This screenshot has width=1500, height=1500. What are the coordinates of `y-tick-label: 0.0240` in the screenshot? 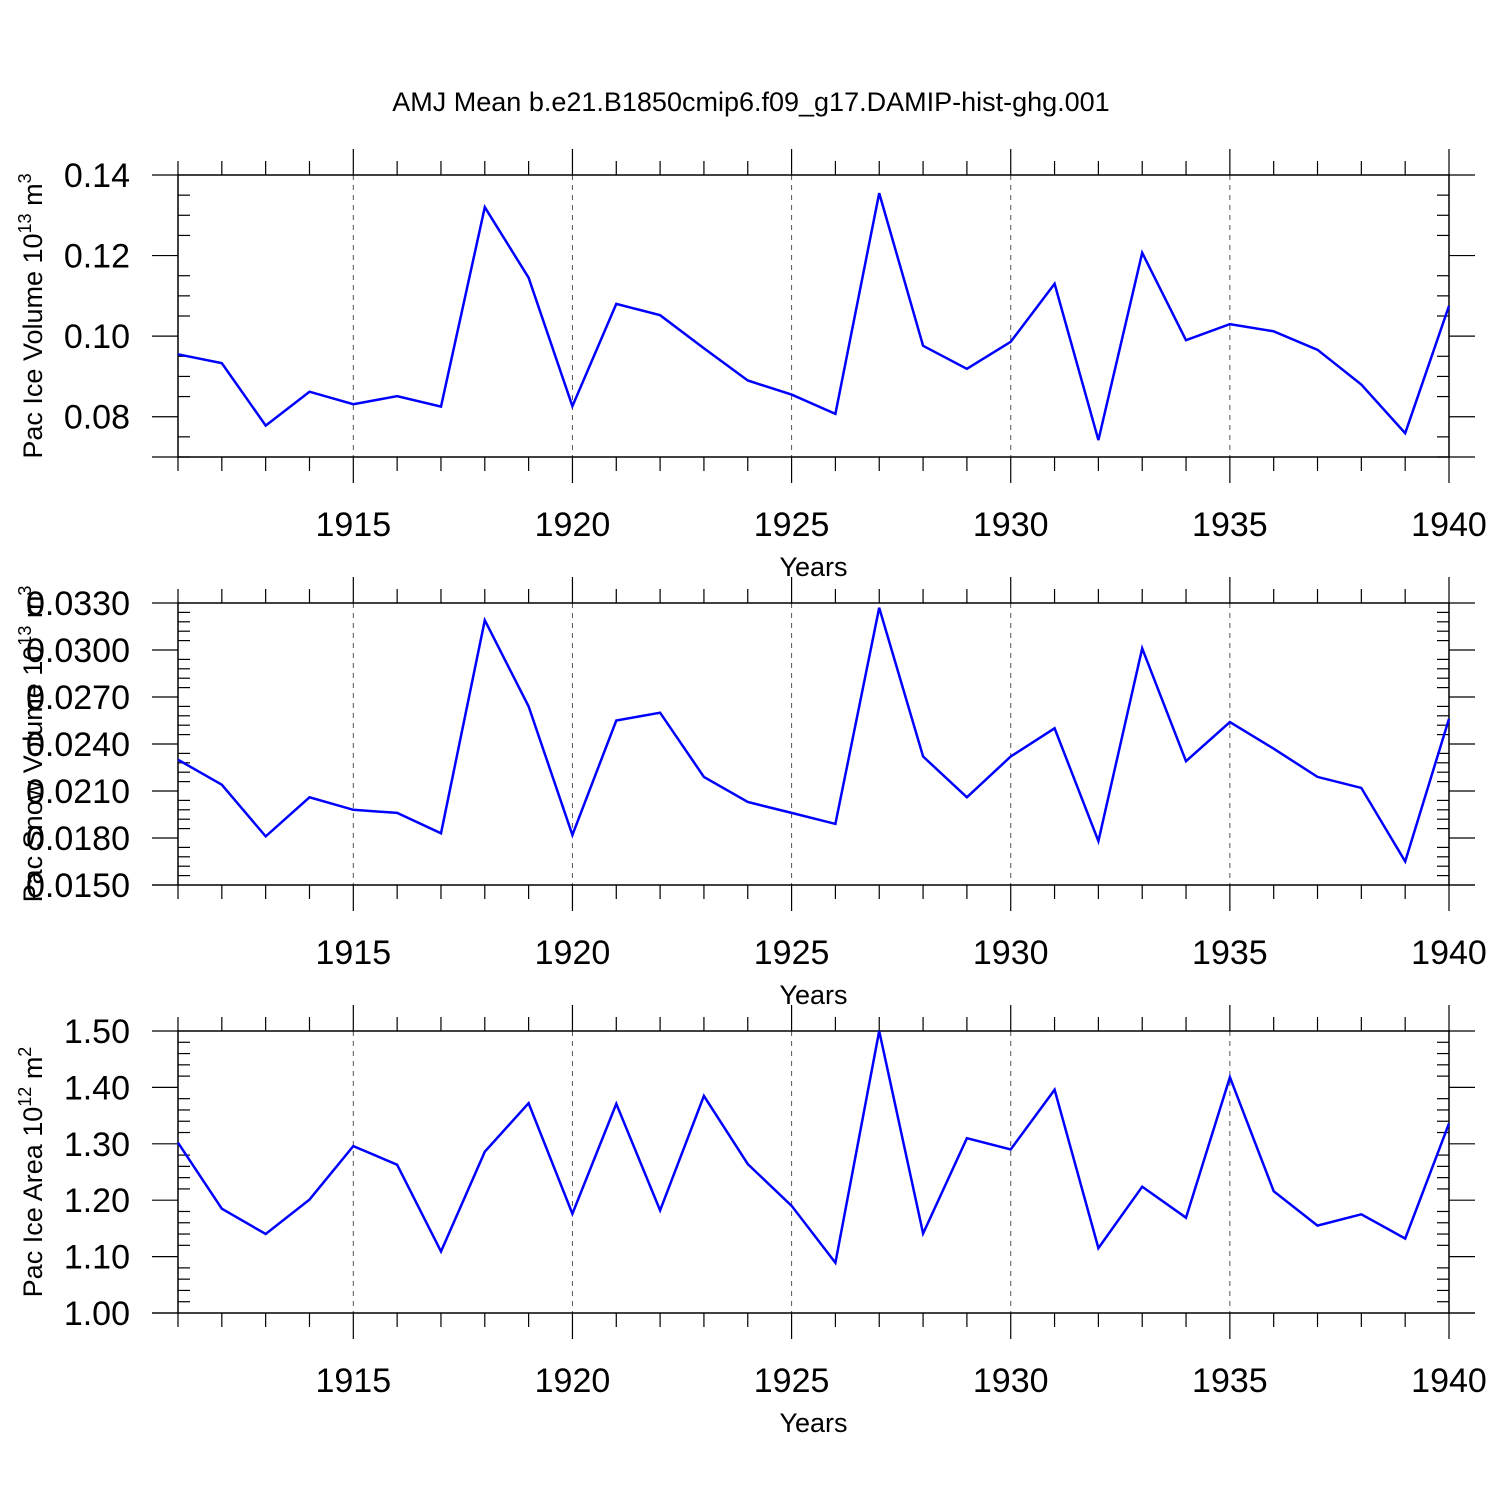 It's located at (78, 745).